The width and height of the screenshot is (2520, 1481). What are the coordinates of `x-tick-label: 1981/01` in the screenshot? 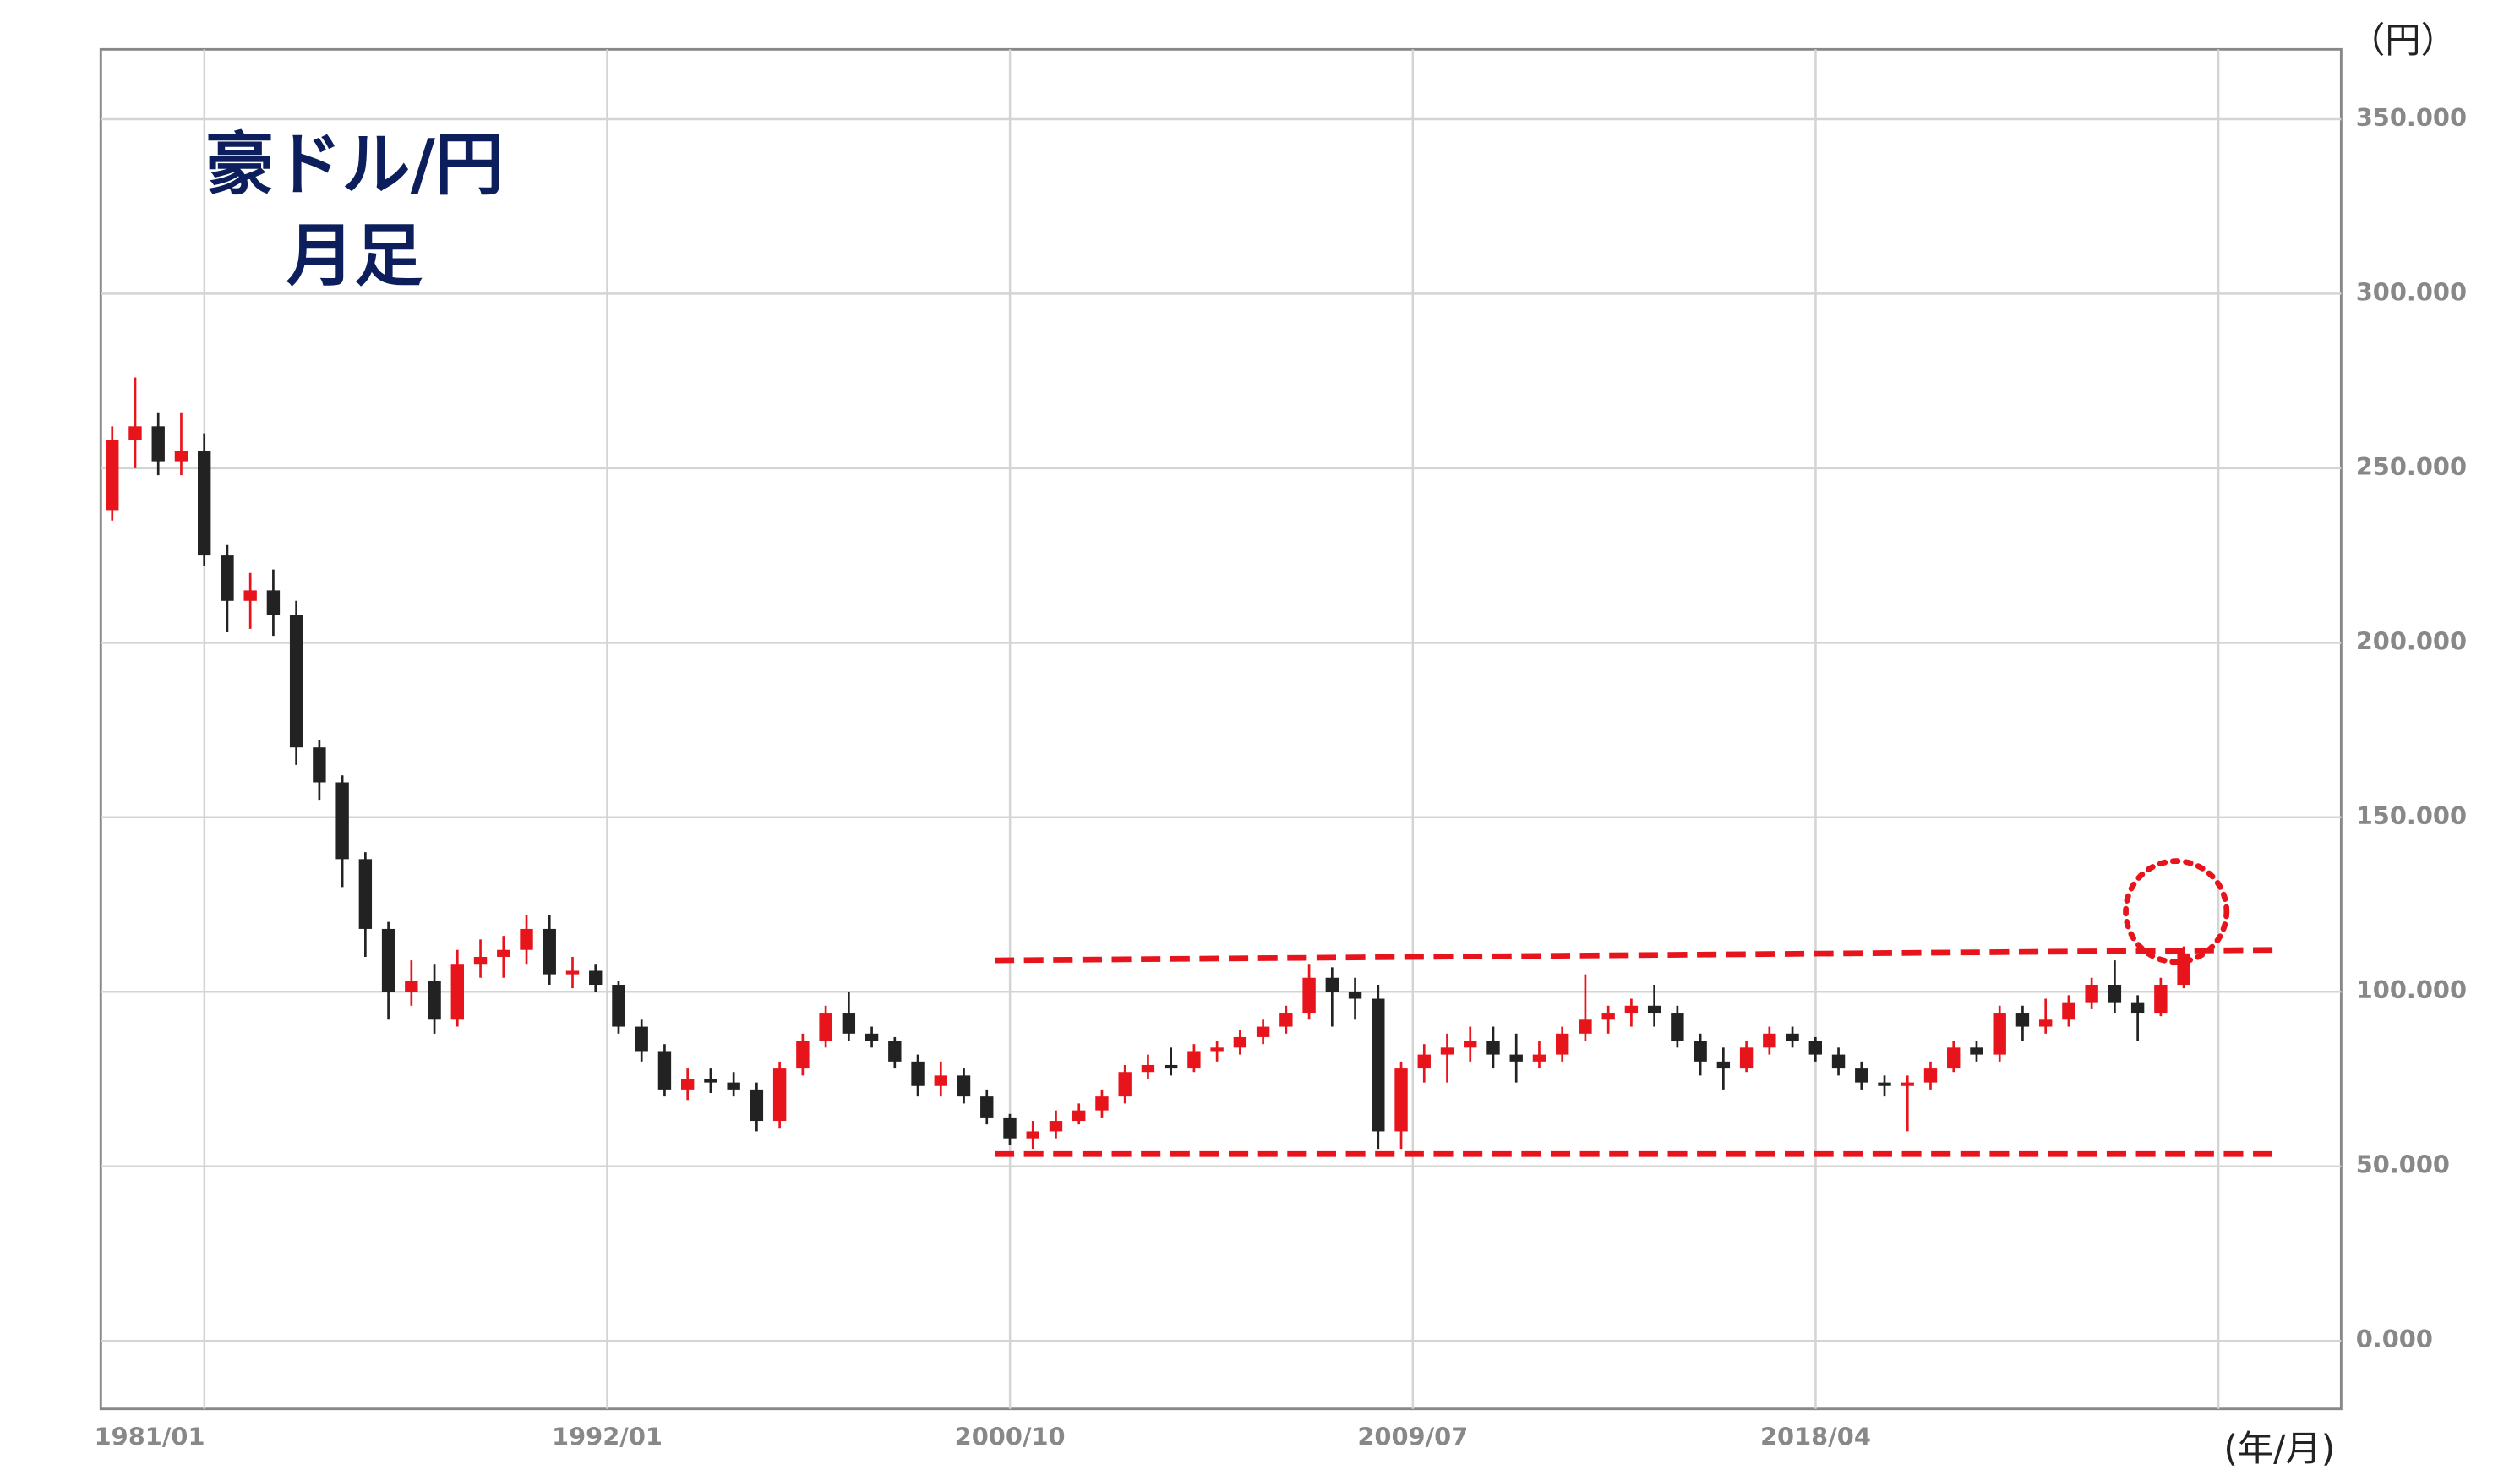 It's located at (150, 1436).